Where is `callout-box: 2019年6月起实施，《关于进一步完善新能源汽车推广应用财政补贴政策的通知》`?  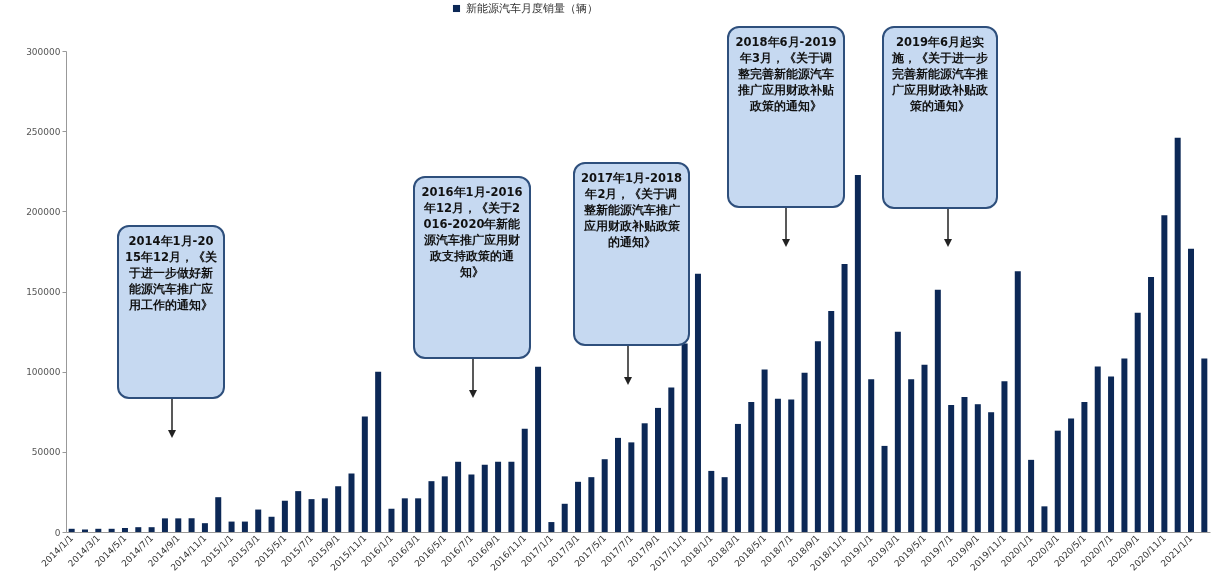 callout-box: 2019年6月起实施，《关于进一步完善新能源汽车推广应用财政补贴政策的通知》 is located at coordinates (940, 117).